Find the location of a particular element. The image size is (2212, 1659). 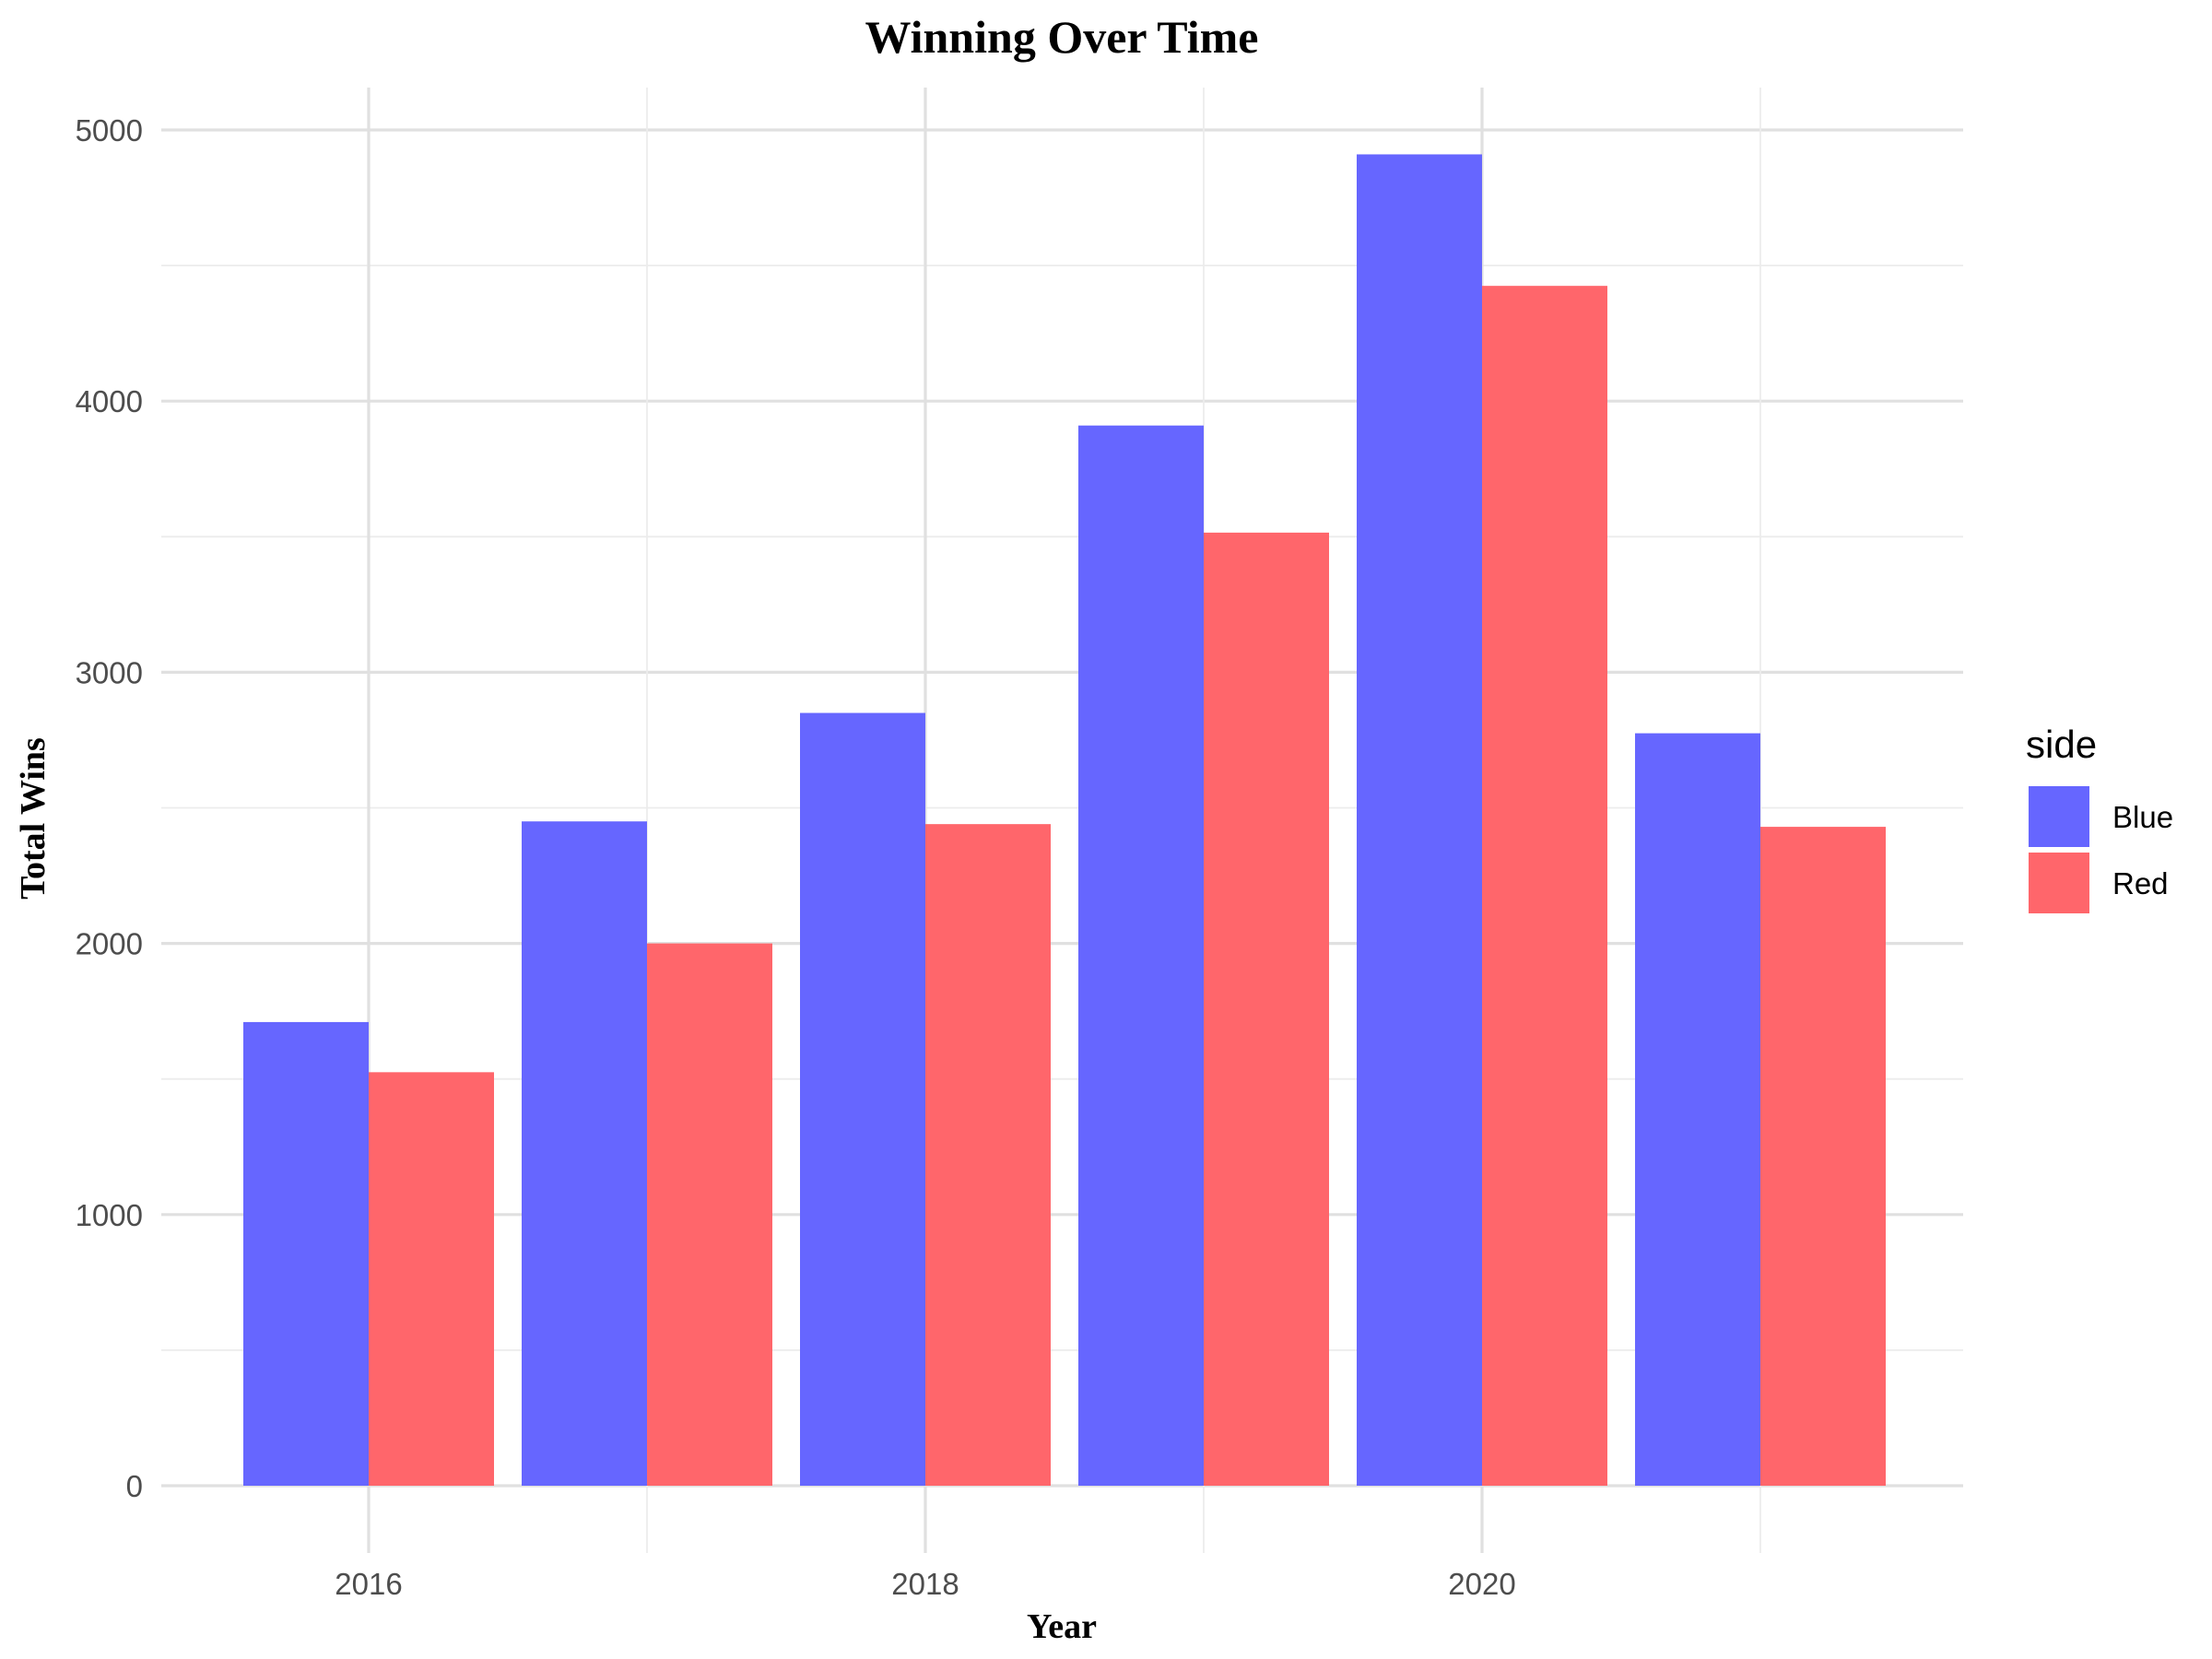

bar-blue-2016 is located at coordinates (306, 1253).